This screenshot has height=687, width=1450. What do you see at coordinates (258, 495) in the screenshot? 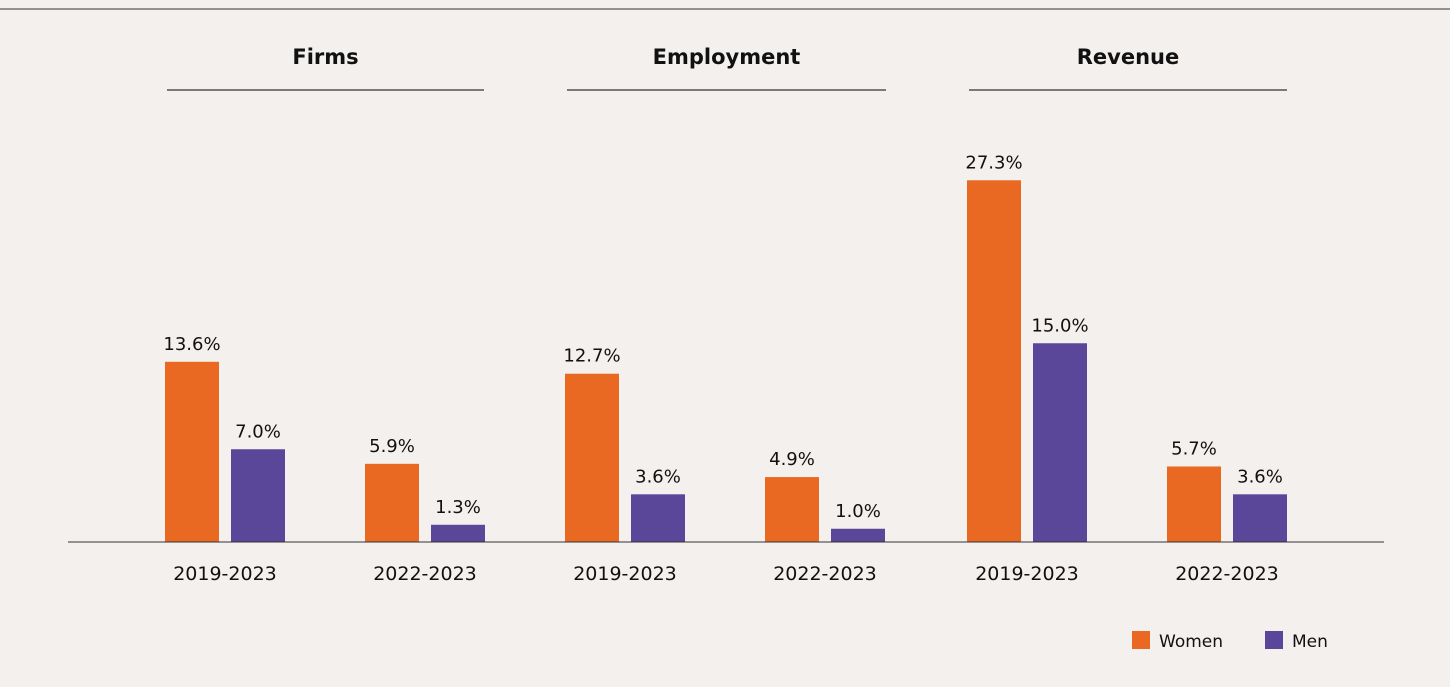
I see `bar-men-firms-2019-2023` at bounding box center [258, 495].